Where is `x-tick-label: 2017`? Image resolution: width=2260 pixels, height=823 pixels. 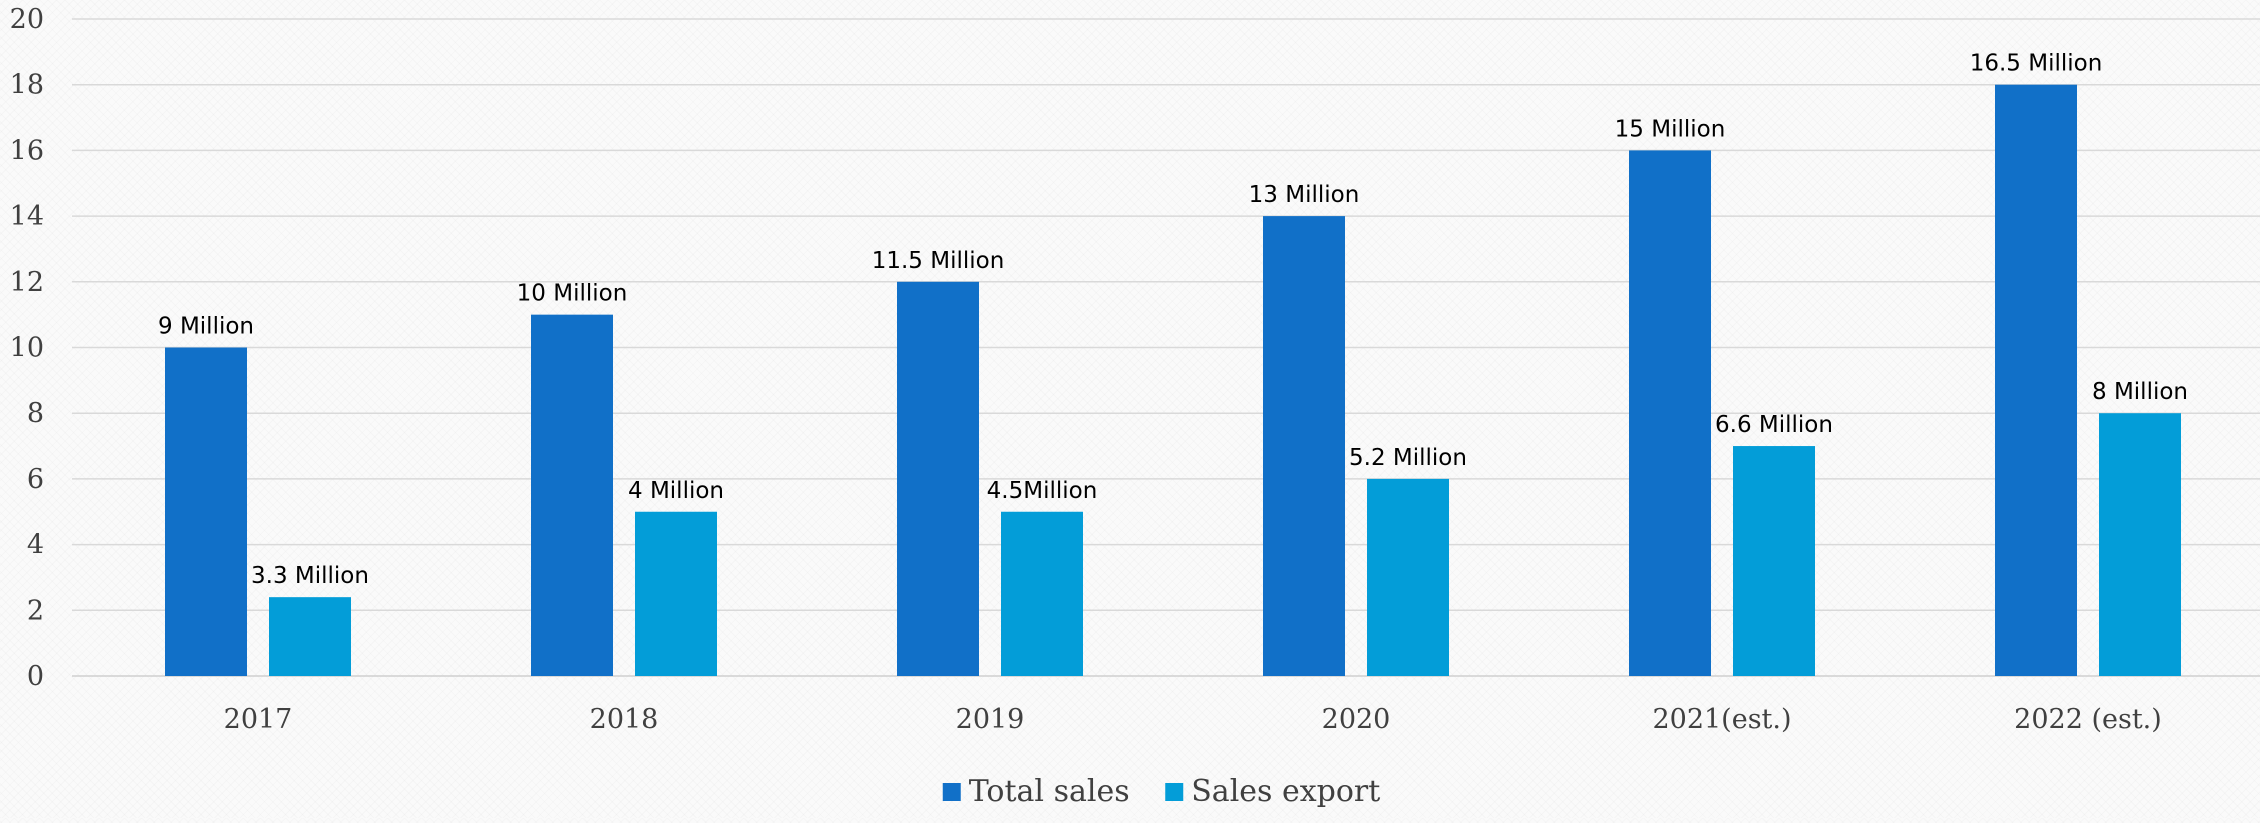
x-tick-label: 2017 is located at coordinates (258, 719).